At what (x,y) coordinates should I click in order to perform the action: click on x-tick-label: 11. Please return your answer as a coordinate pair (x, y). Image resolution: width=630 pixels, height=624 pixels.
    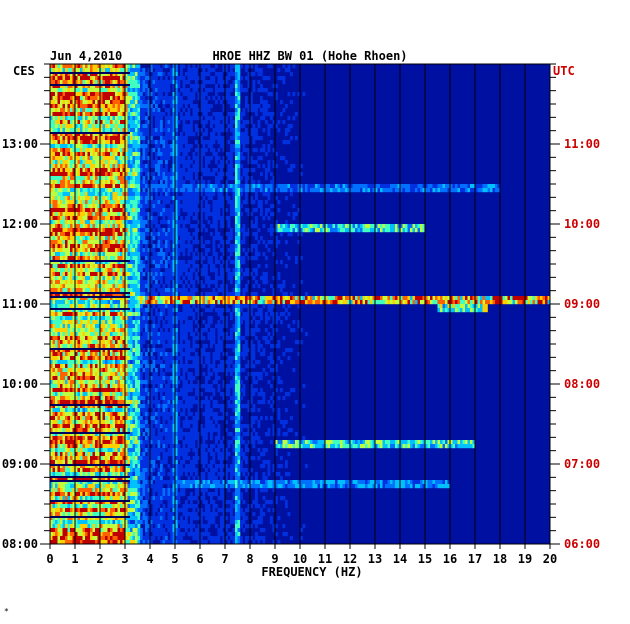
    Looking at the image, I should click on (325, 559).